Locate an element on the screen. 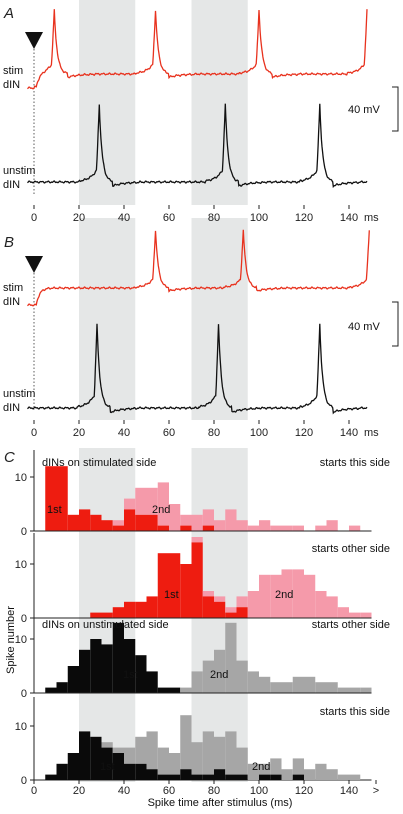 The width and height of the screenshot is (403, 814). panel-letter-b: B is located at coordinates (9, 242).